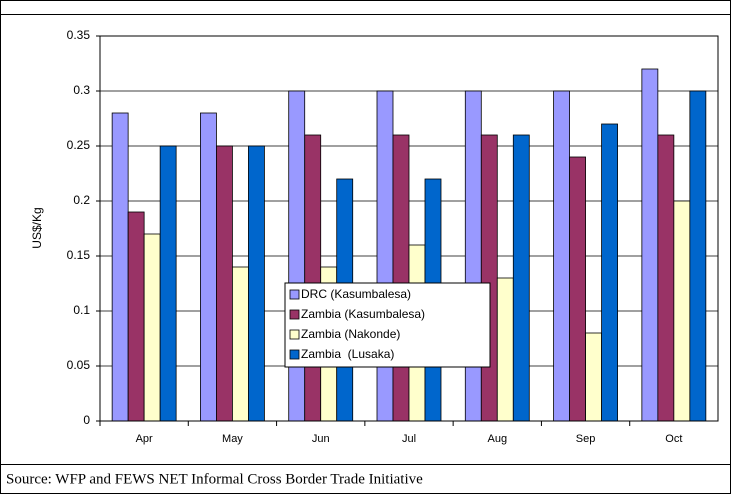 Image resolution: width=731 pixels, height=494 pixels. I want to click on x-tick-label: Jun, so click(321, 439).